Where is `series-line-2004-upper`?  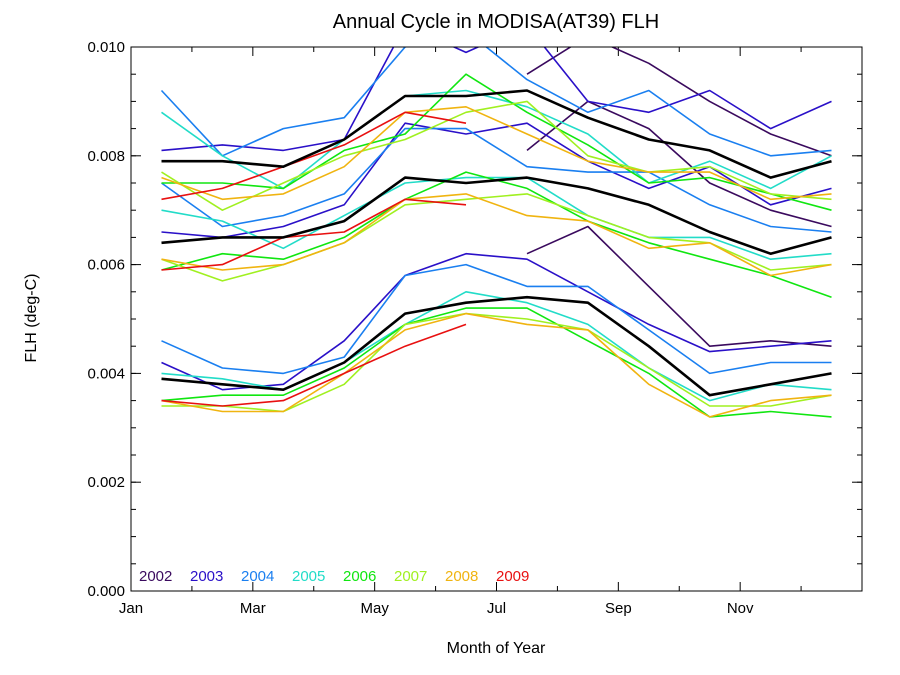
series-line-2004-upper is located at coordinates (496, 102).